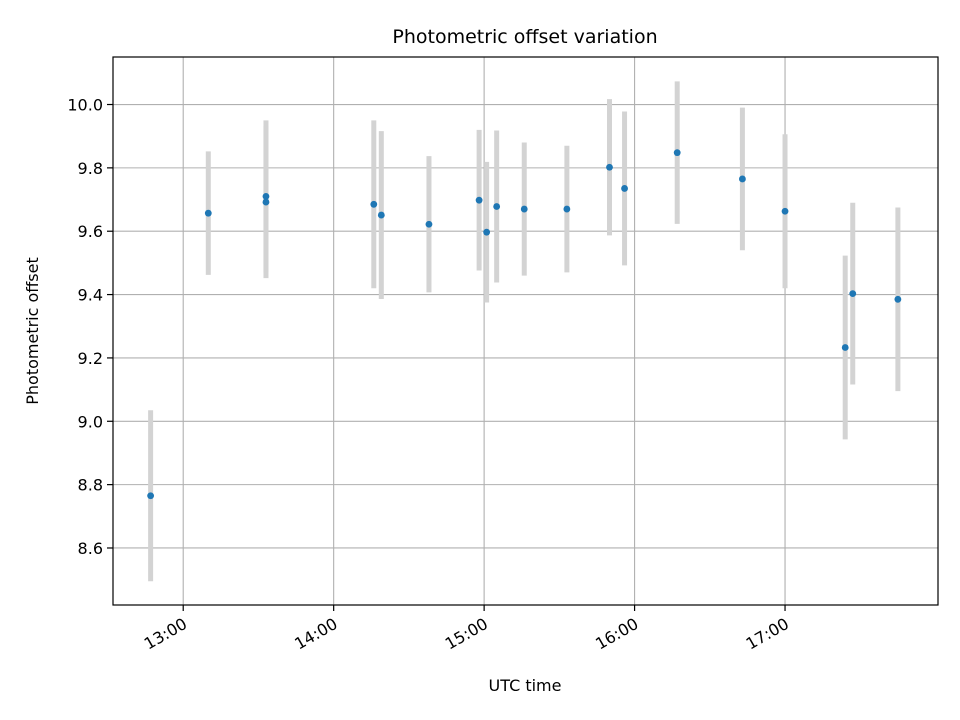 The width and height of the screenshot is (960, 720). Describe the element at coordinates (90, 485) in the screenshot. I see `y-tick-label: 8.8` at that location.